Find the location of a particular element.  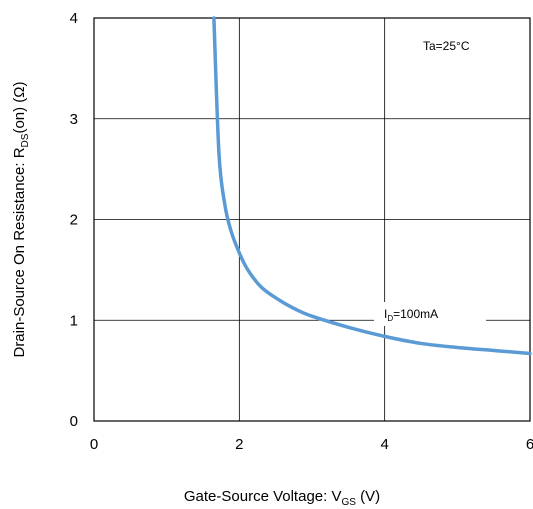

condition-label: Ta=25°C is located at coordinates (446, 46).